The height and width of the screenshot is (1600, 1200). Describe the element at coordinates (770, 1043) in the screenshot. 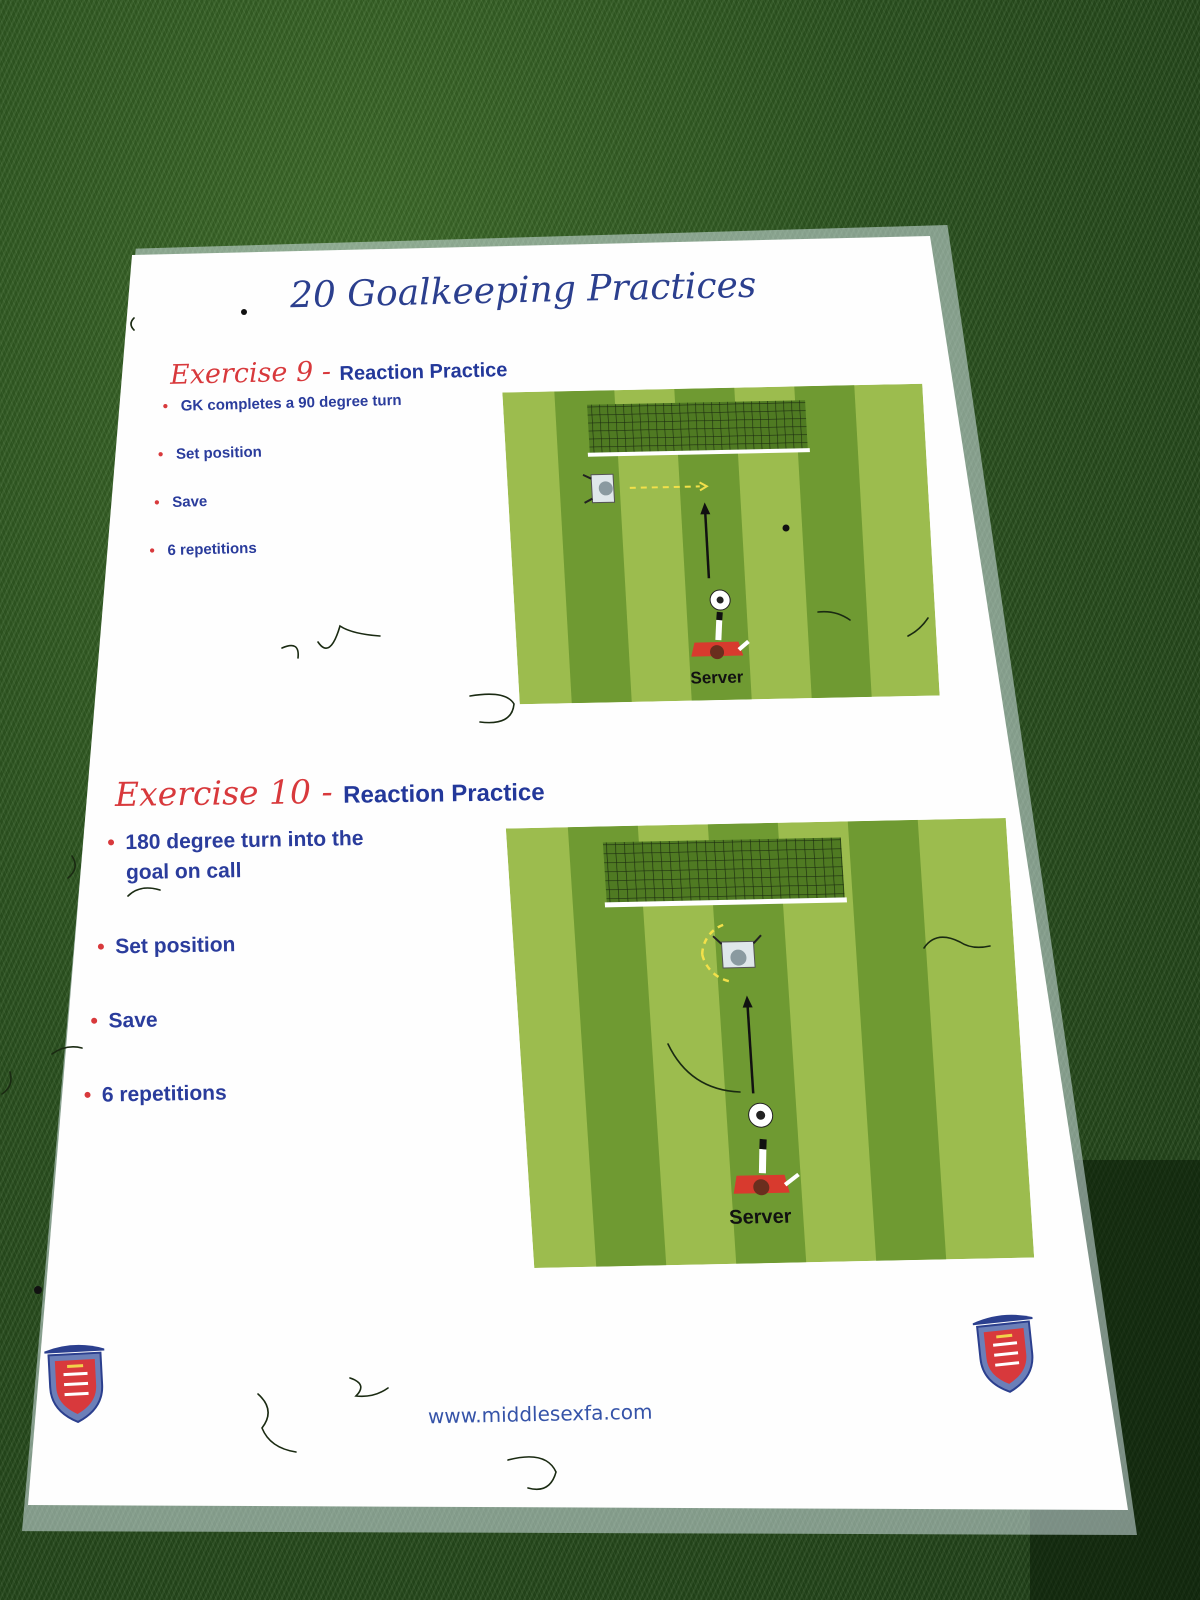

I see `exercise-10-diagram: Server` at that location.